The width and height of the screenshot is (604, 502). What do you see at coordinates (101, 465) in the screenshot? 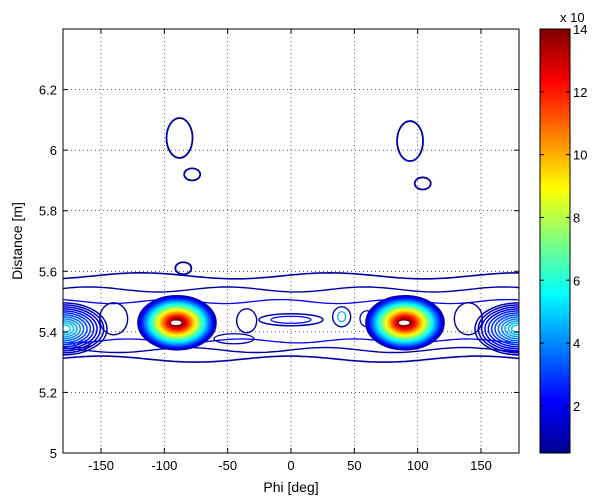
I see `x-tick-label: -150` at bounding box center [101, 465].